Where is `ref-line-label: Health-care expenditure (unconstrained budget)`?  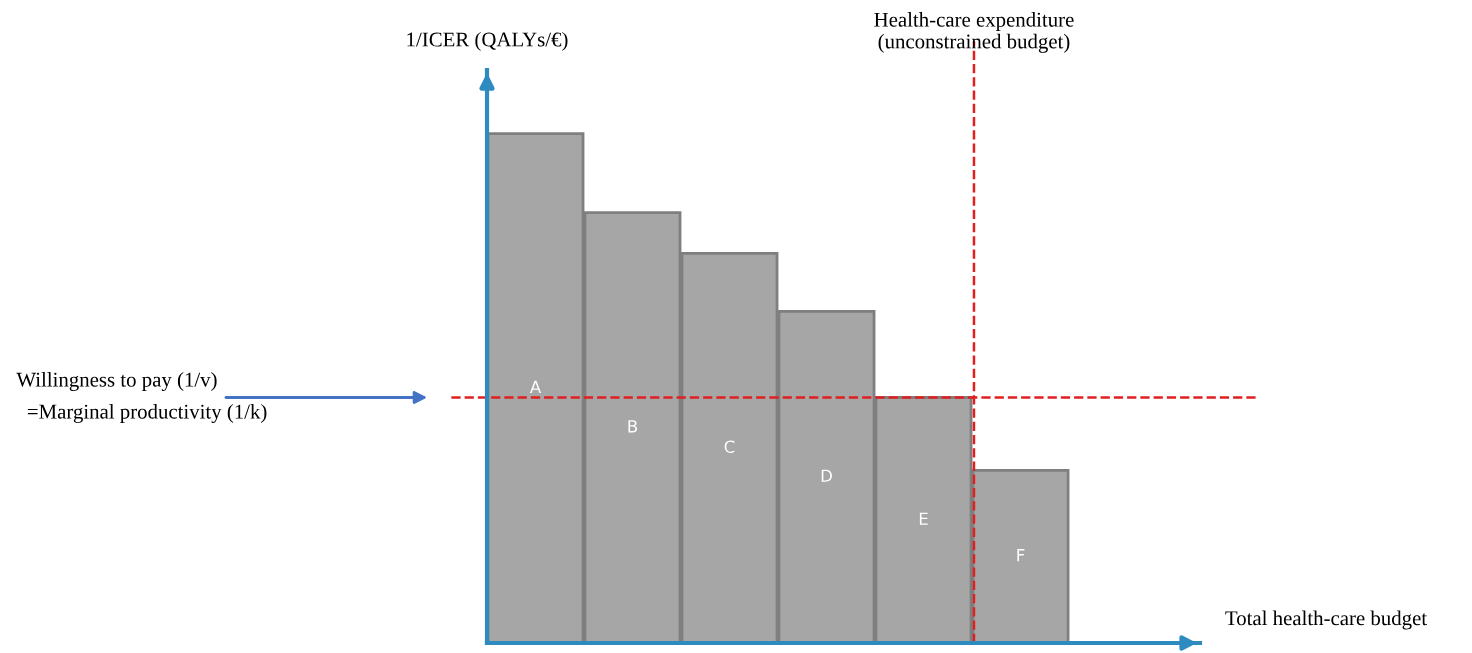 ref-line-label: Health-care expenditure (unconstrained budget) is located at coordinates (974, 32).